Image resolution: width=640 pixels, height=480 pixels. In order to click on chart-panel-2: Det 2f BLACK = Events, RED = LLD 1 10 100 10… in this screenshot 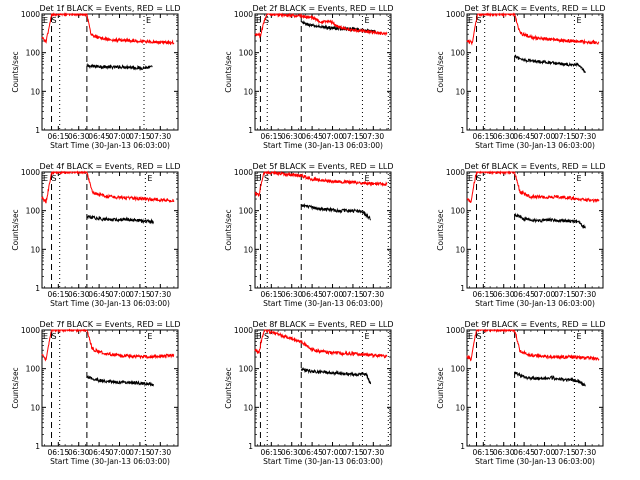, I will do `click(309, 77)`.